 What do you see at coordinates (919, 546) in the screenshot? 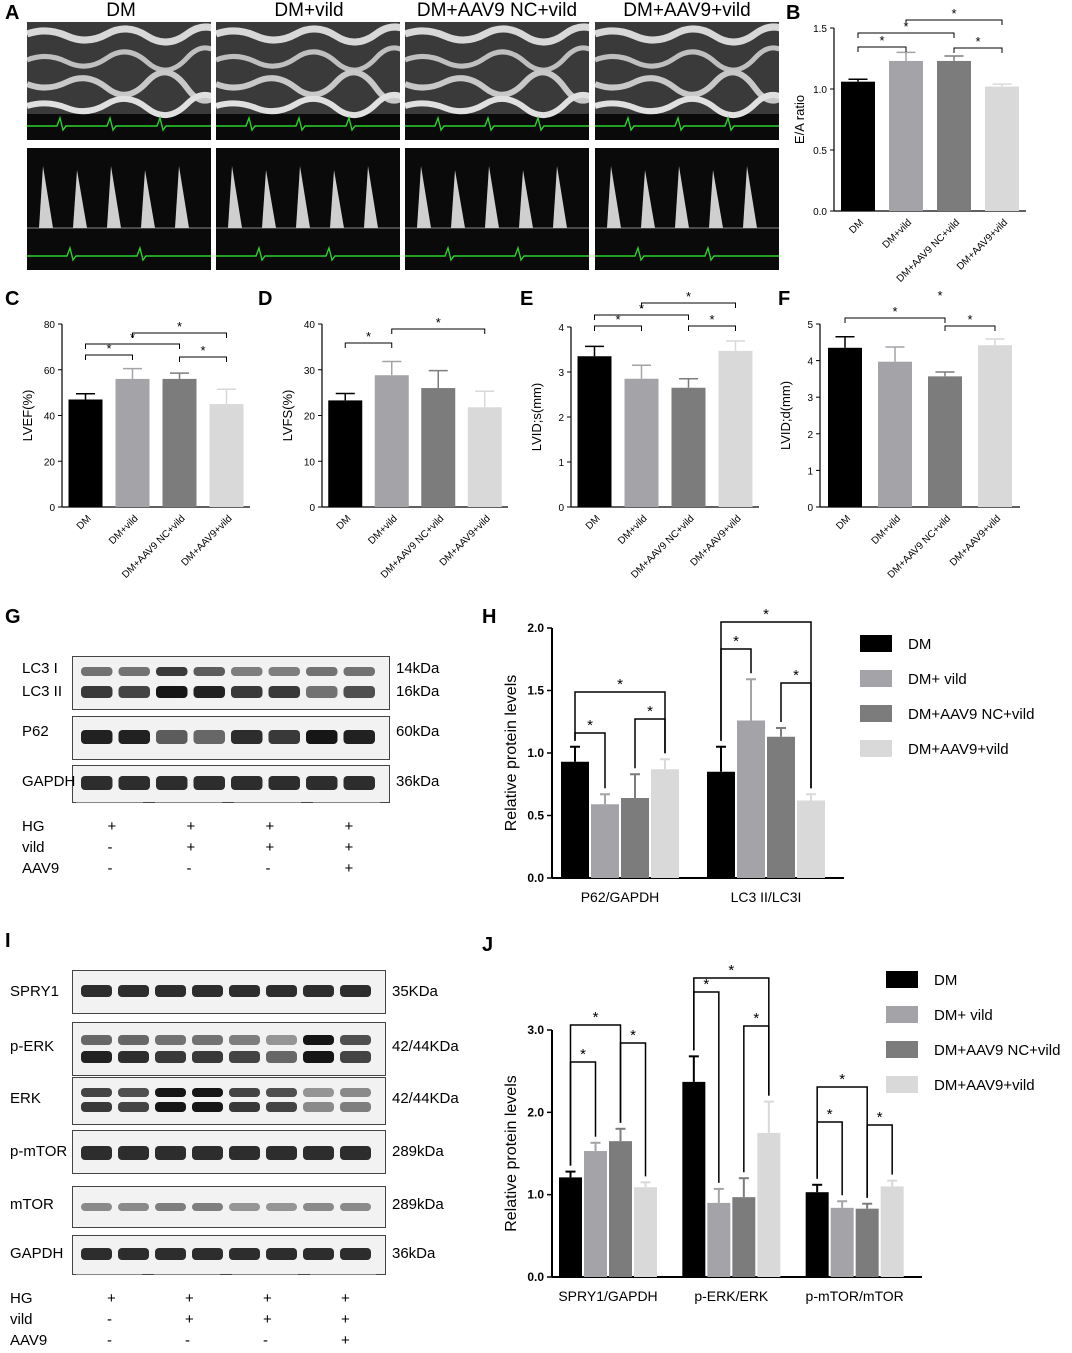
I see `chart-f-xtick-label: DM+AAV9 NC+vild` at bounding box center [919, 546].